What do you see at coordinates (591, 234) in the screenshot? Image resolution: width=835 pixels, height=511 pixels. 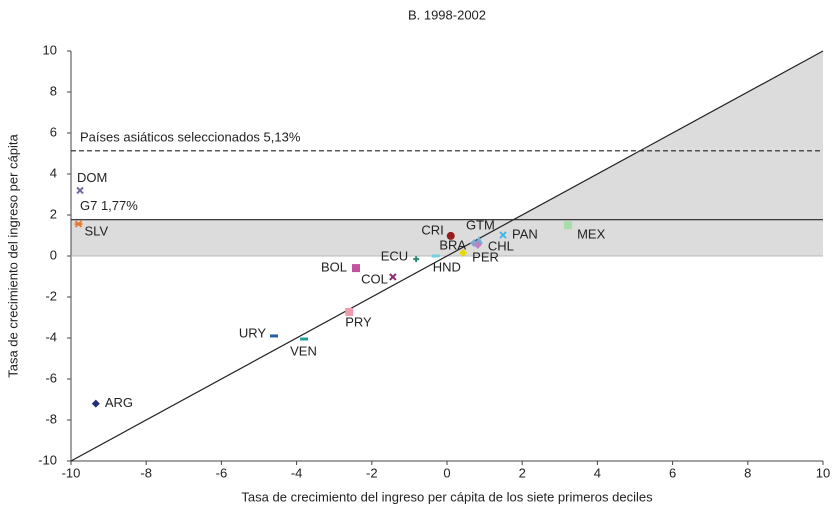 I see `point-label: MEX` at bounding box center [591, 234].